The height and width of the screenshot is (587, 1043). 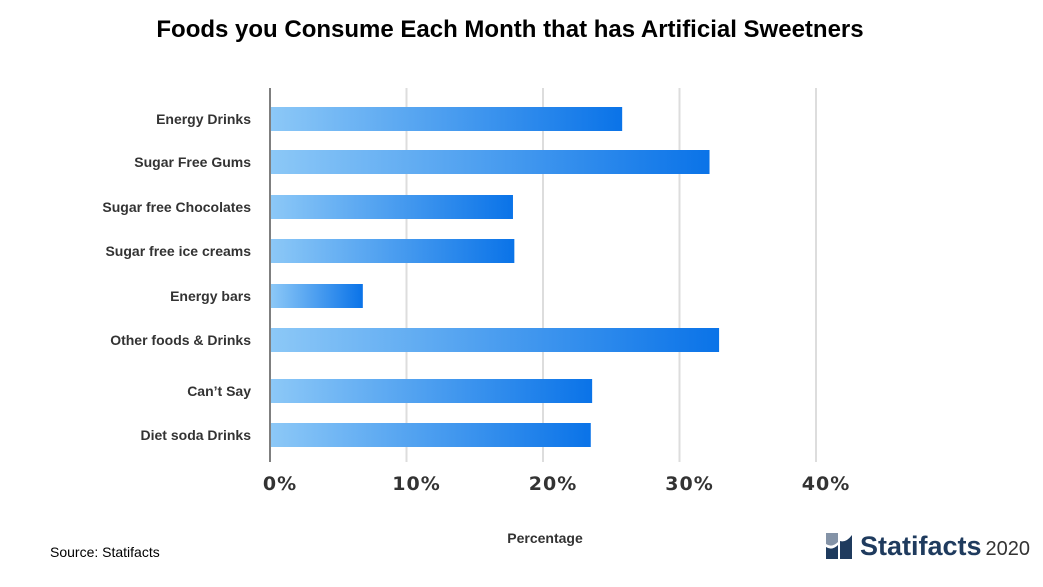 What do you see at coordinates (826, 484) in the screenshot?
I see `x-tick-label: 40%` at bounding box center [826, 484].